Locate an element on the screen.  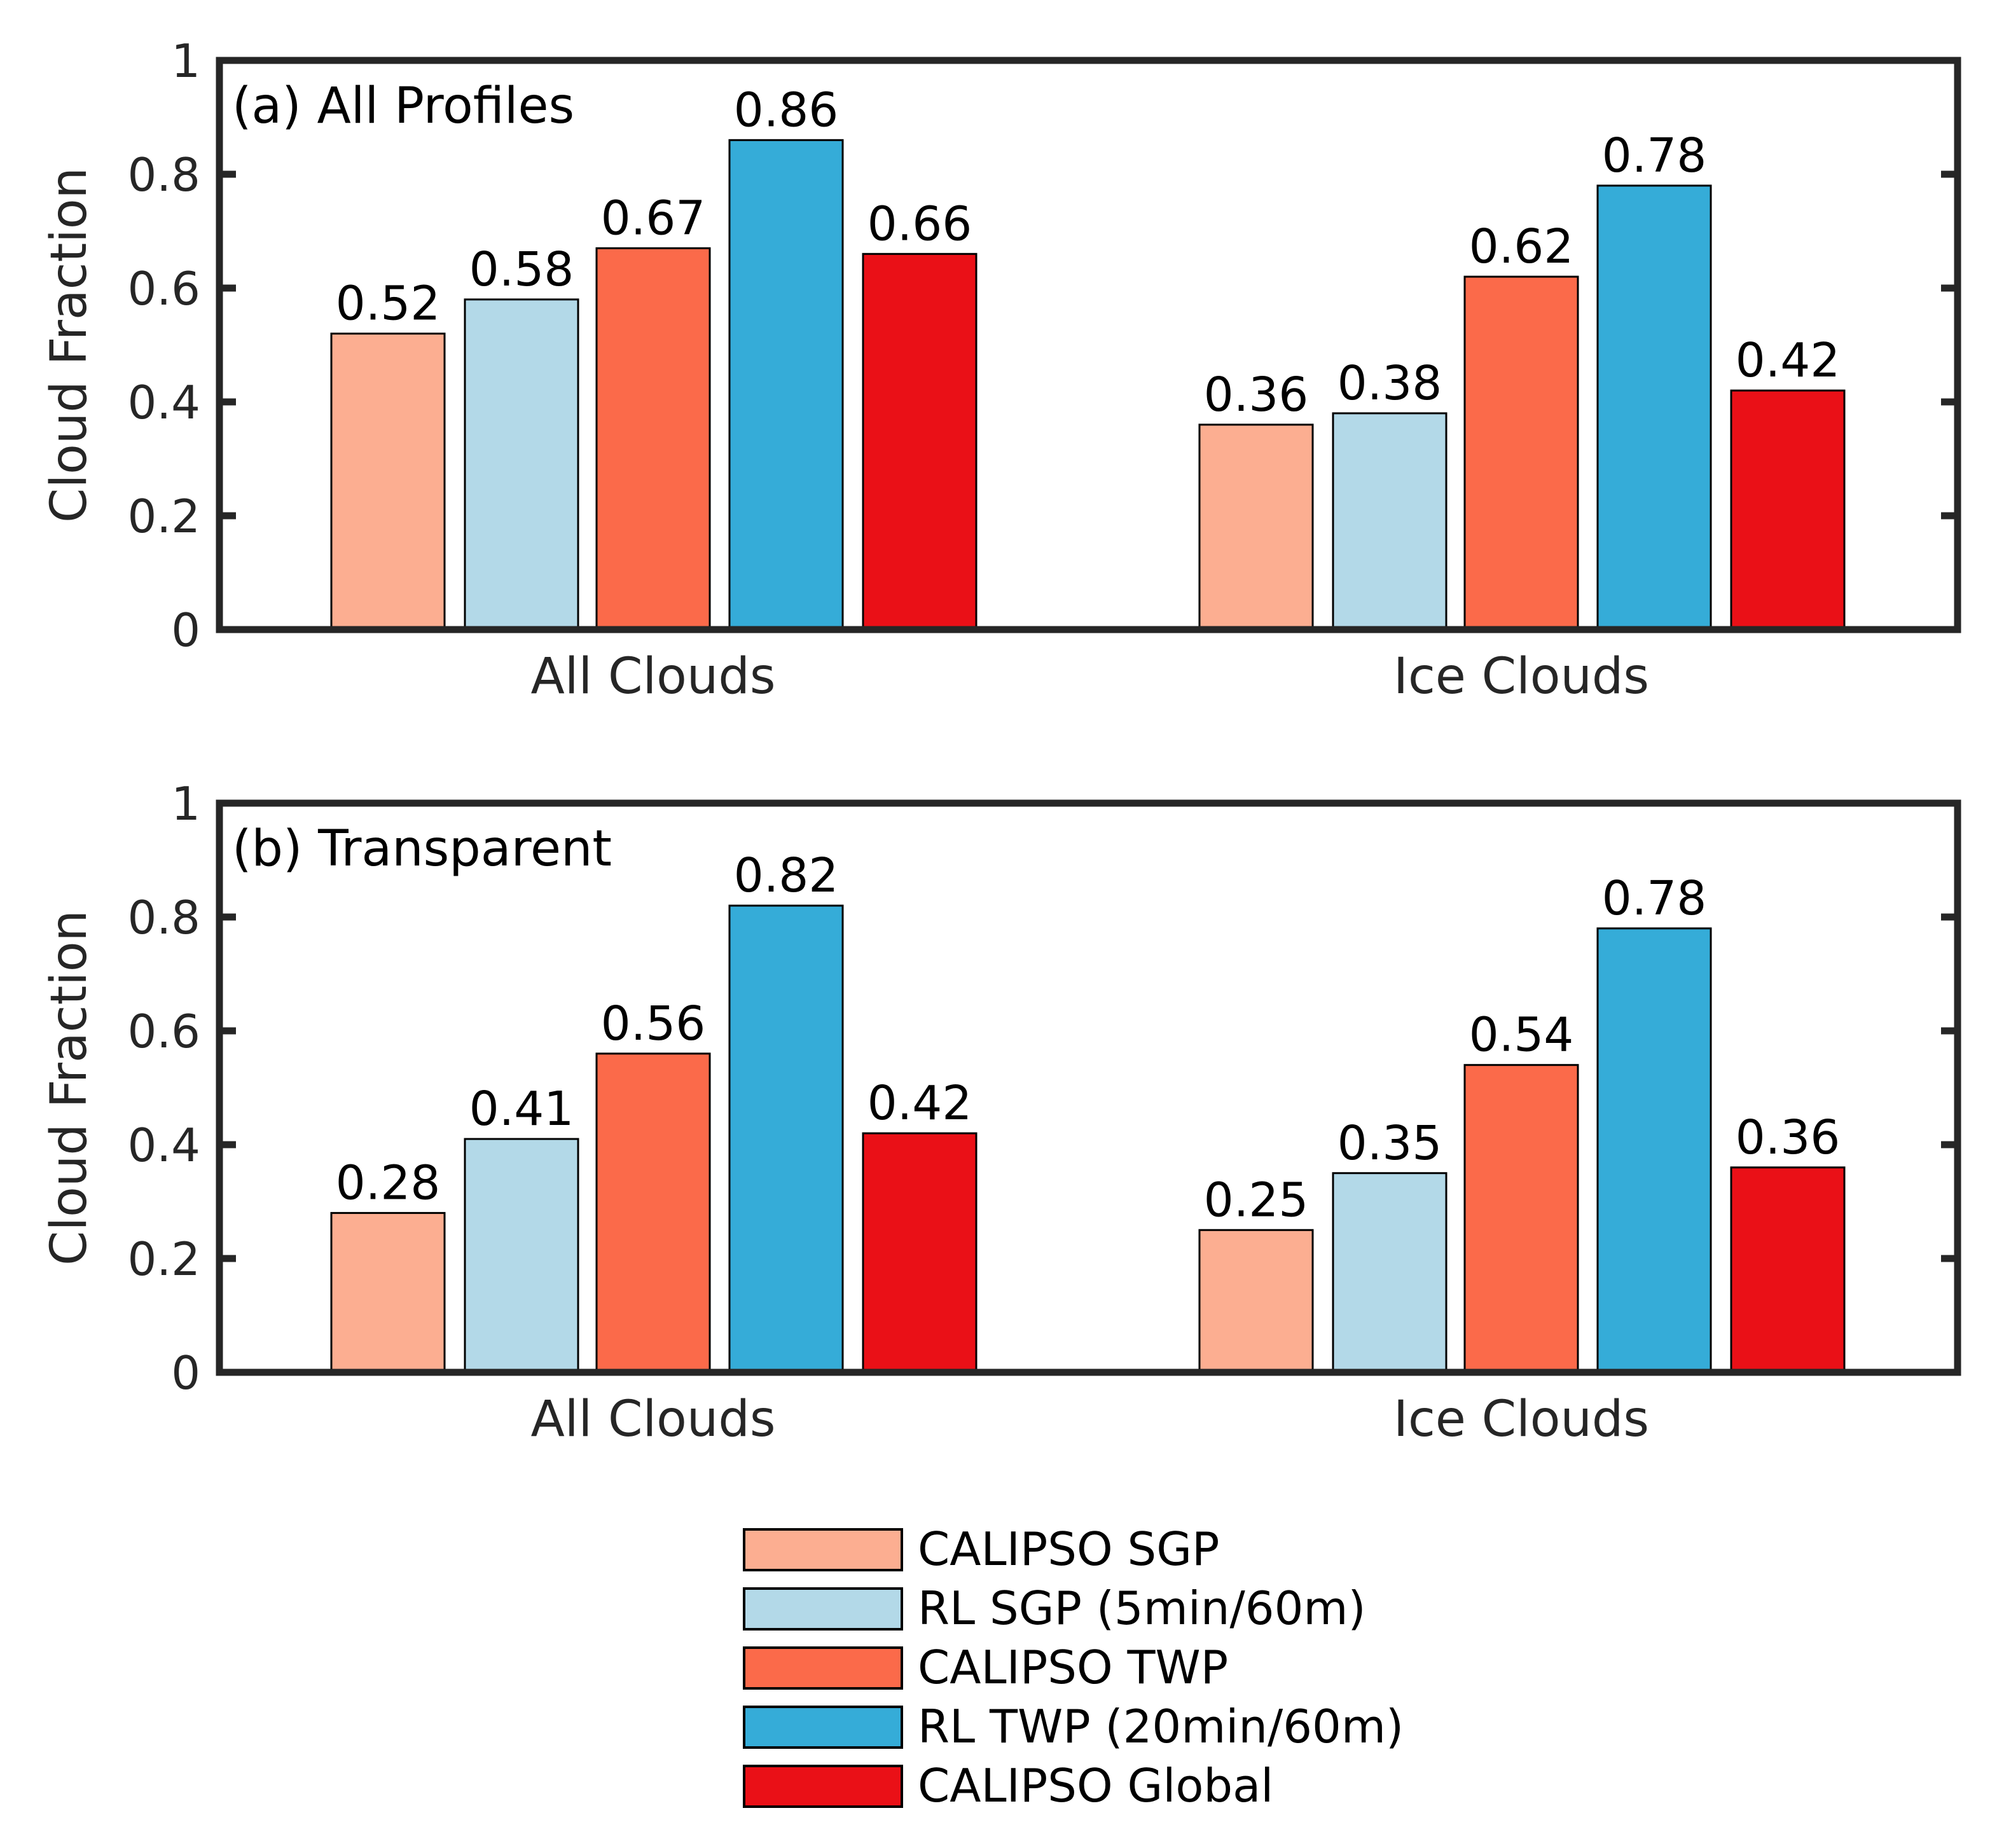
value-label: 0.66 is located at coordinates (920, 224).